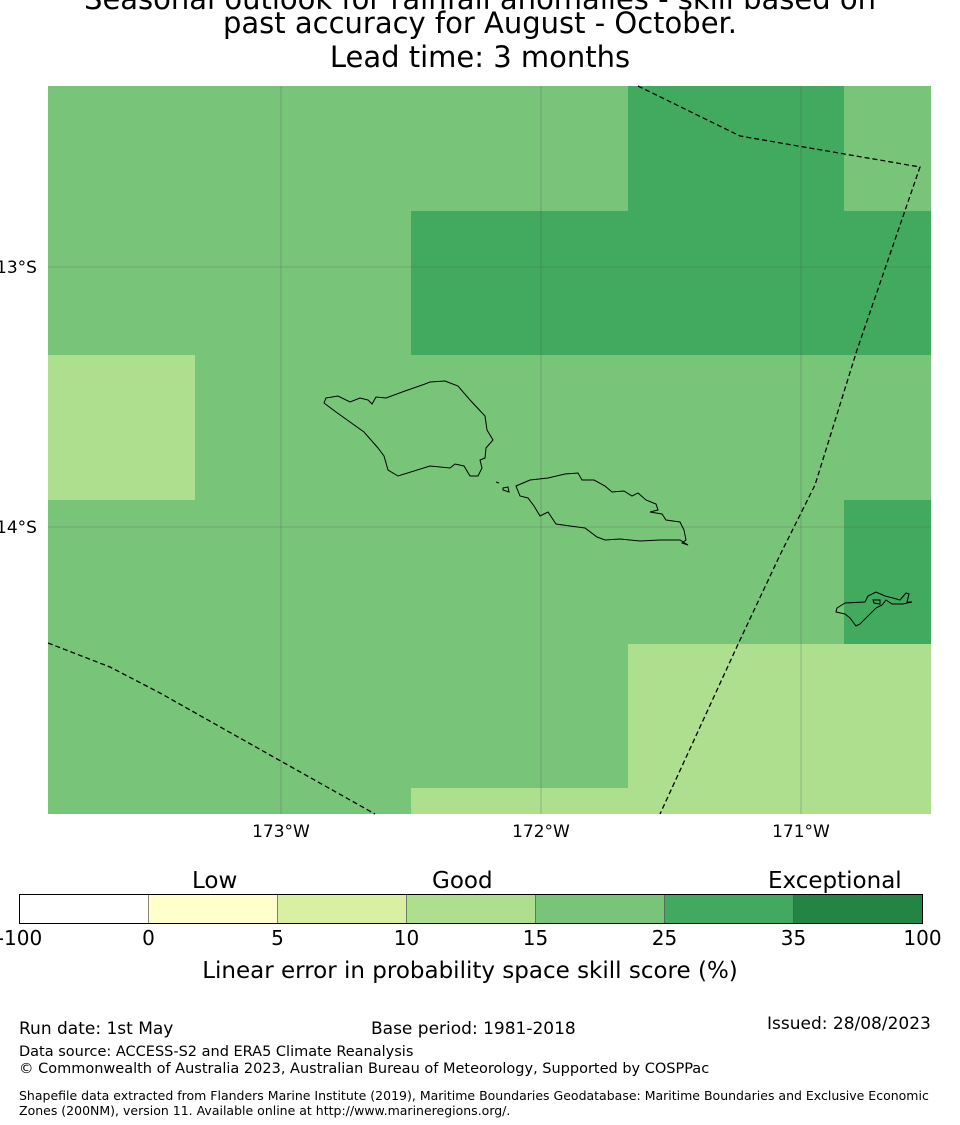 The height and width of the screenshot is (1125, 960). I want to click on legend-category-exceptional: Exceptional, so click(835, 881).